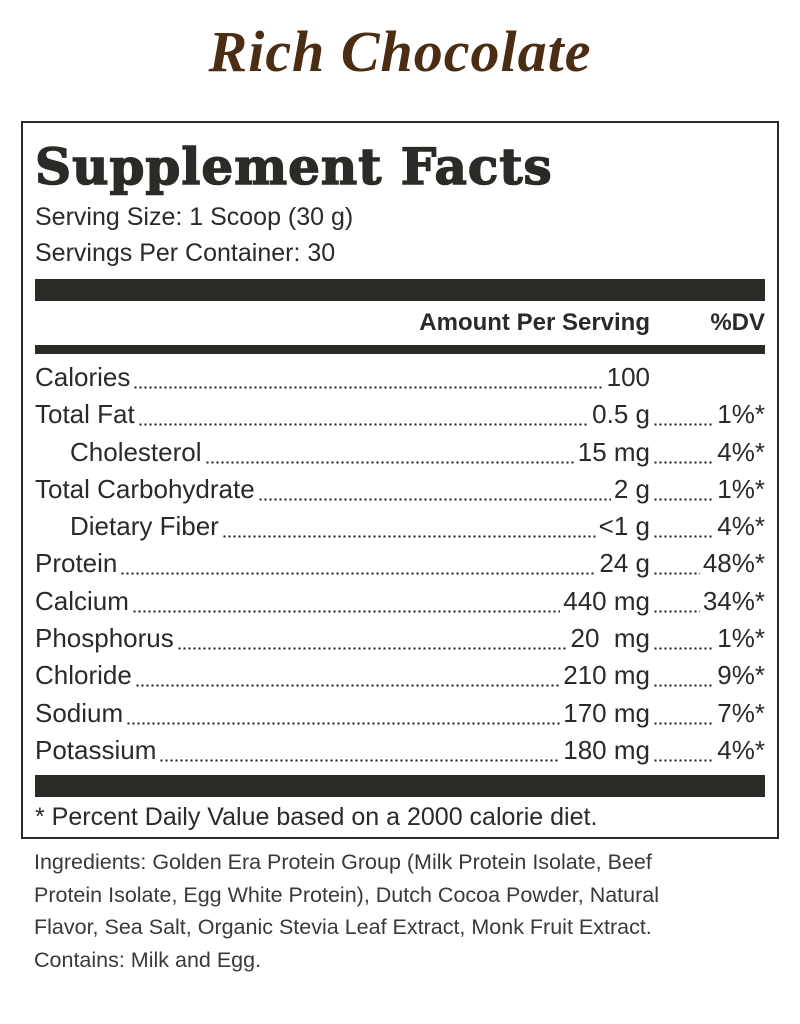 The image size is (800, 1024). What do you see at coordinates (733, 563) in the screenshot?
I see `daily-value: 48%*` at bounding box center [733, 563].